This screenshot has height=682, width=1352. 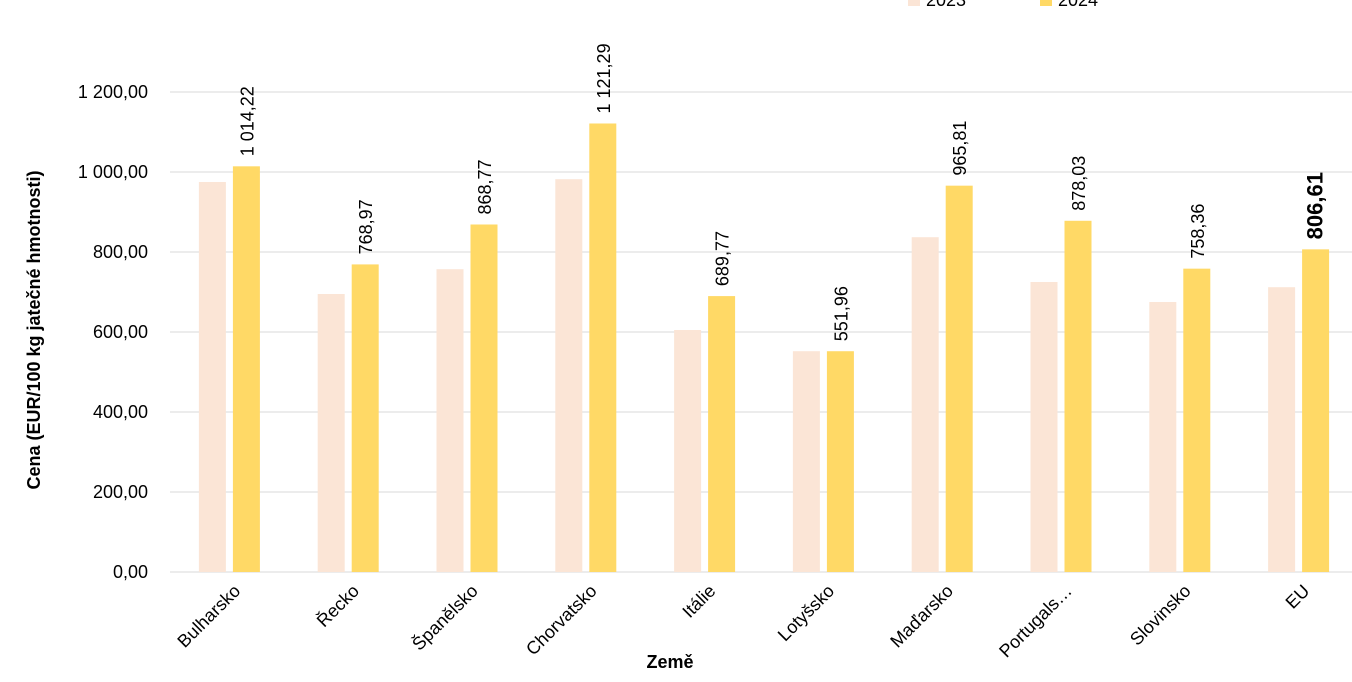 I want to click on data-label: 868,77, so click(x=485, y=186).